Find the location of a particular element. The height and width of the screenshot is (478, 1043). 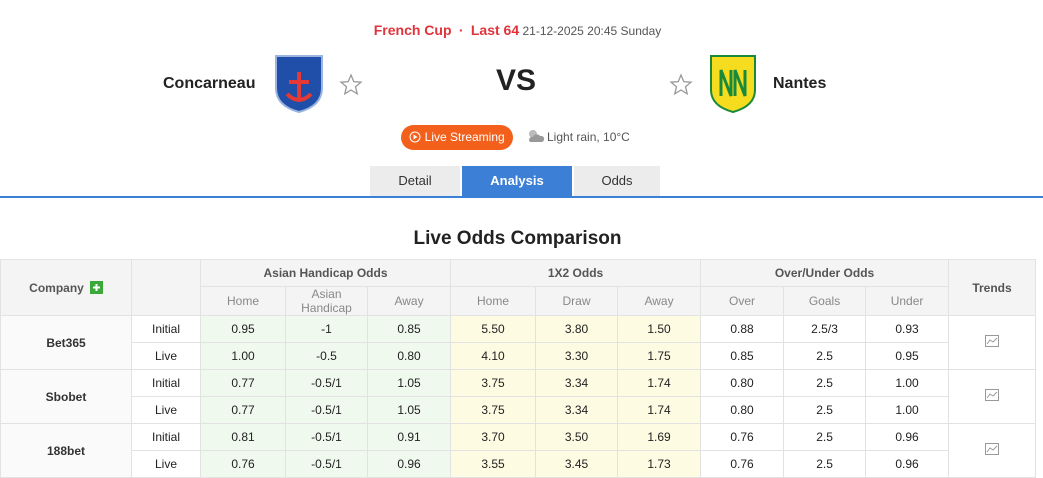

home-team: Concarneau is located at coordinates (209, 83).